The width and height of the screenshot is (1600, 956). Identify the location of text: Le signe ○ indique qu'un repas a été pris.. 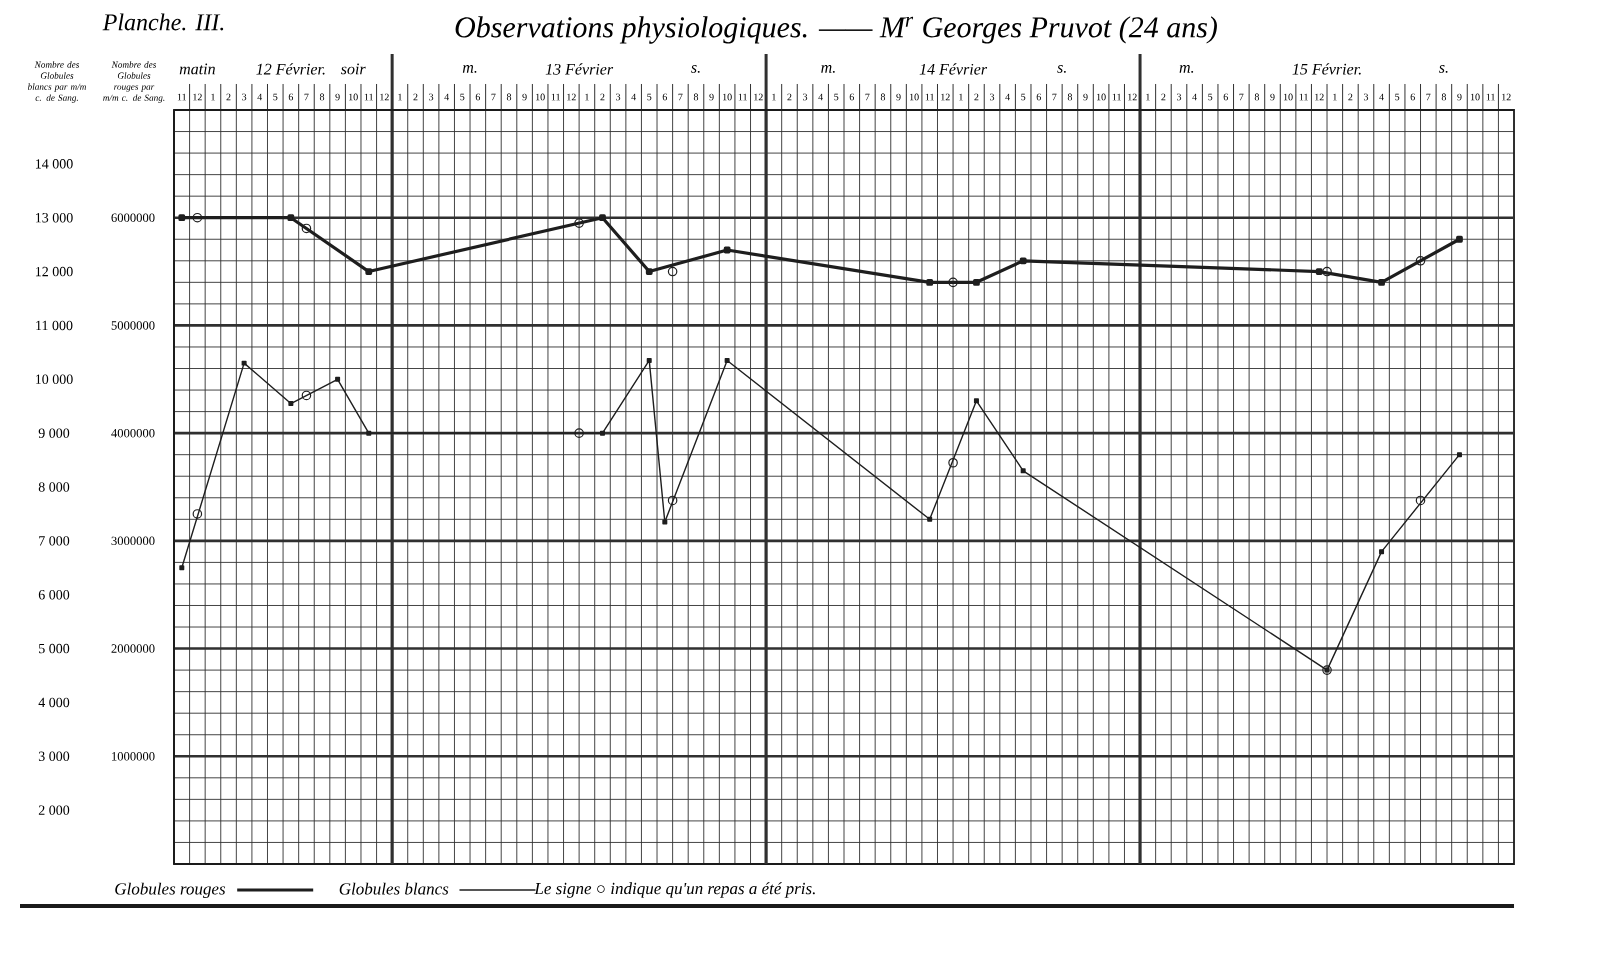
(674, 890).